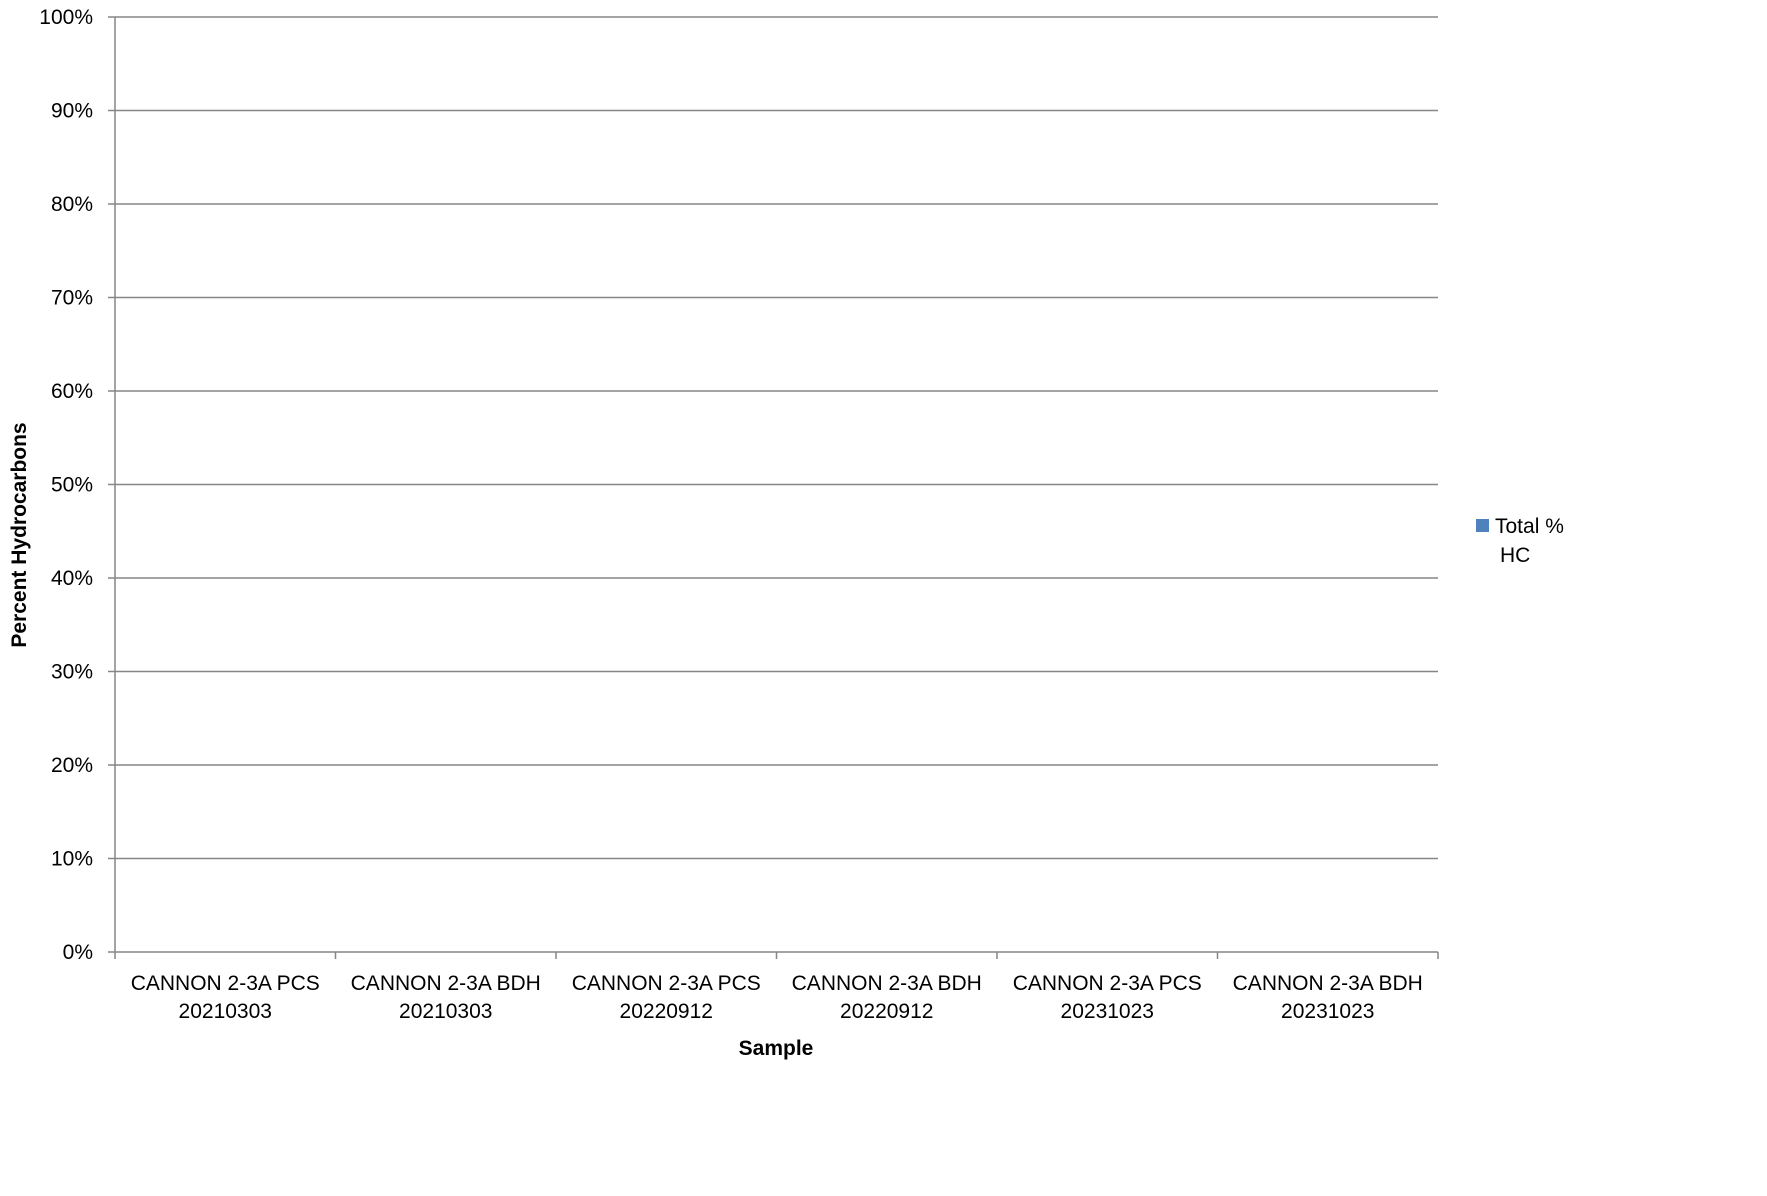  Describe the element at coordinates (72, 578) in the screenshot. I see `y-tick-label: 40%` at that location.